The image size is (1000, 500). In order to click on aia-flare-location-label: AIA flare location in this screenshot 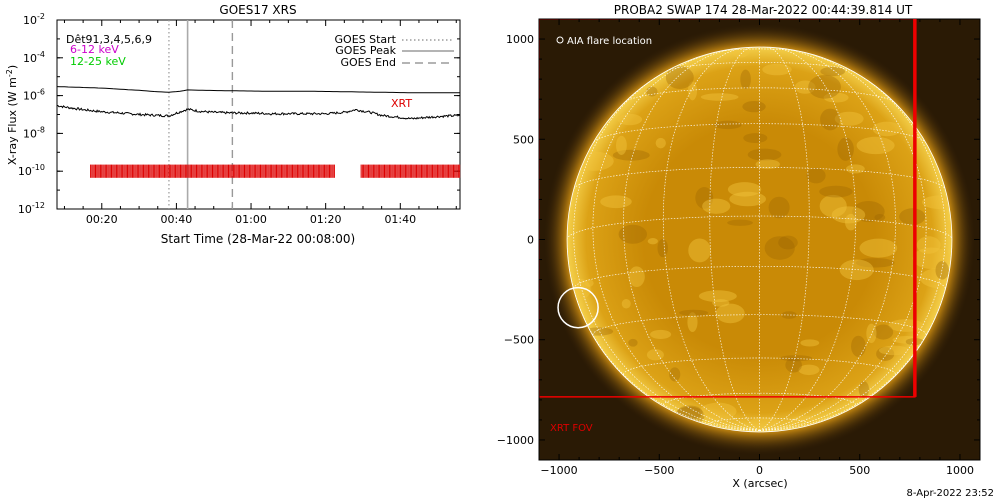, I will do `click(609, 41)`.